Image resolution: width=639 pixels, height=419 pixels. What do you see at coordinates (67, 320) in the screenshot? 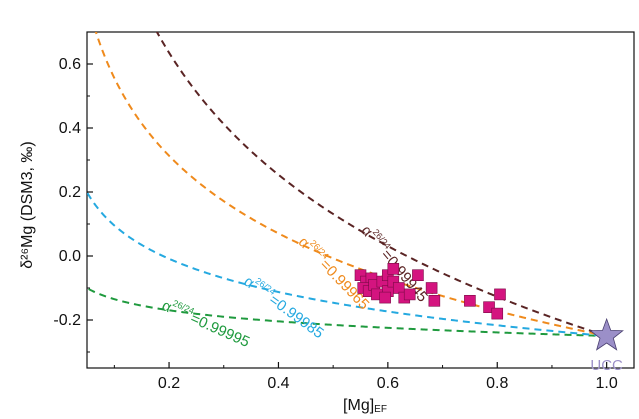
I see `y-tick-label: -0.2` at bounding box center [67, 320].